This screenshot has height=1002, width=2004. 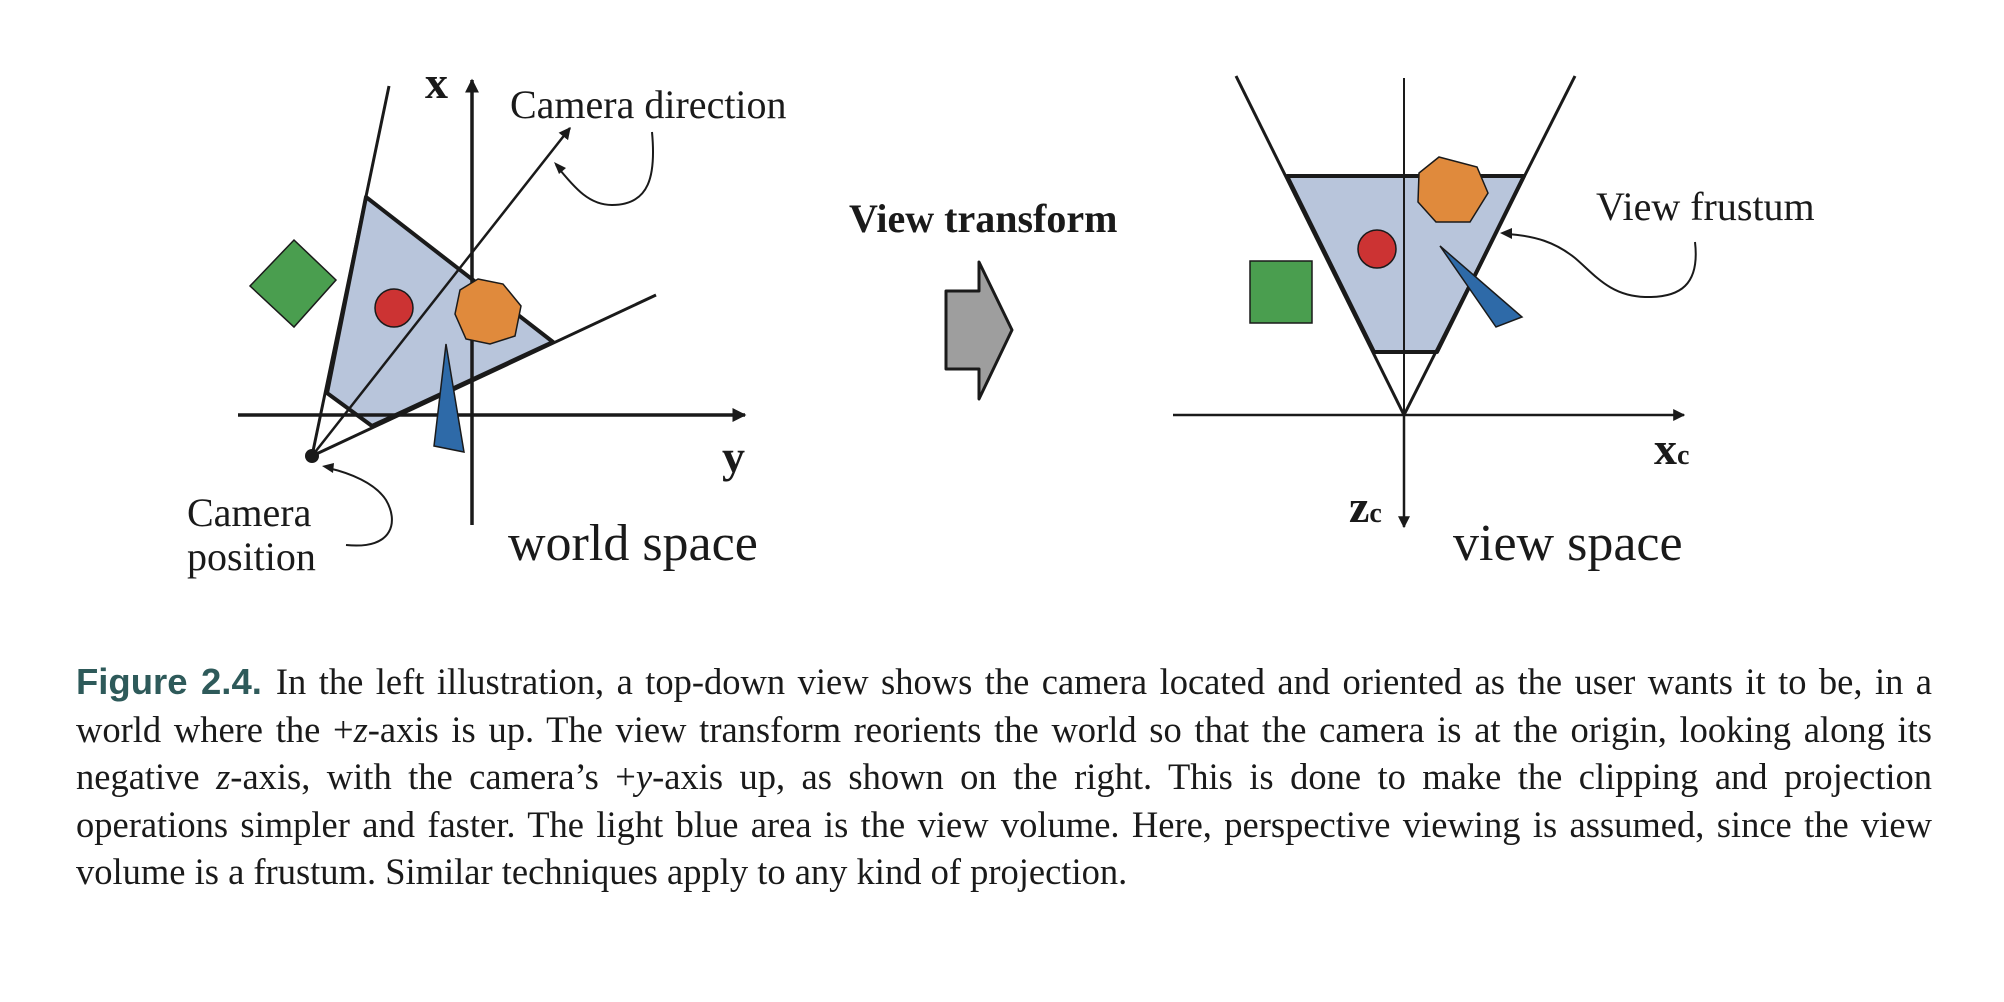 I want to click on world-blue-wedge, so click(x=449, y=398).